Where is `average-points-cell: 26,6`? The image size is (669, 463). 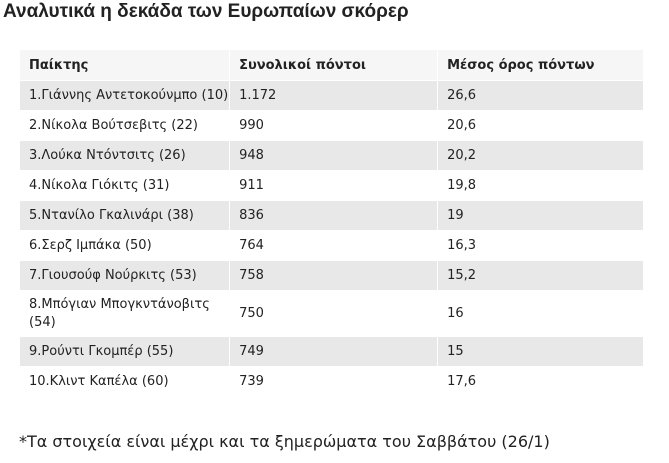 average-points-cell: 26,6 is located at coordinates (540, 95).